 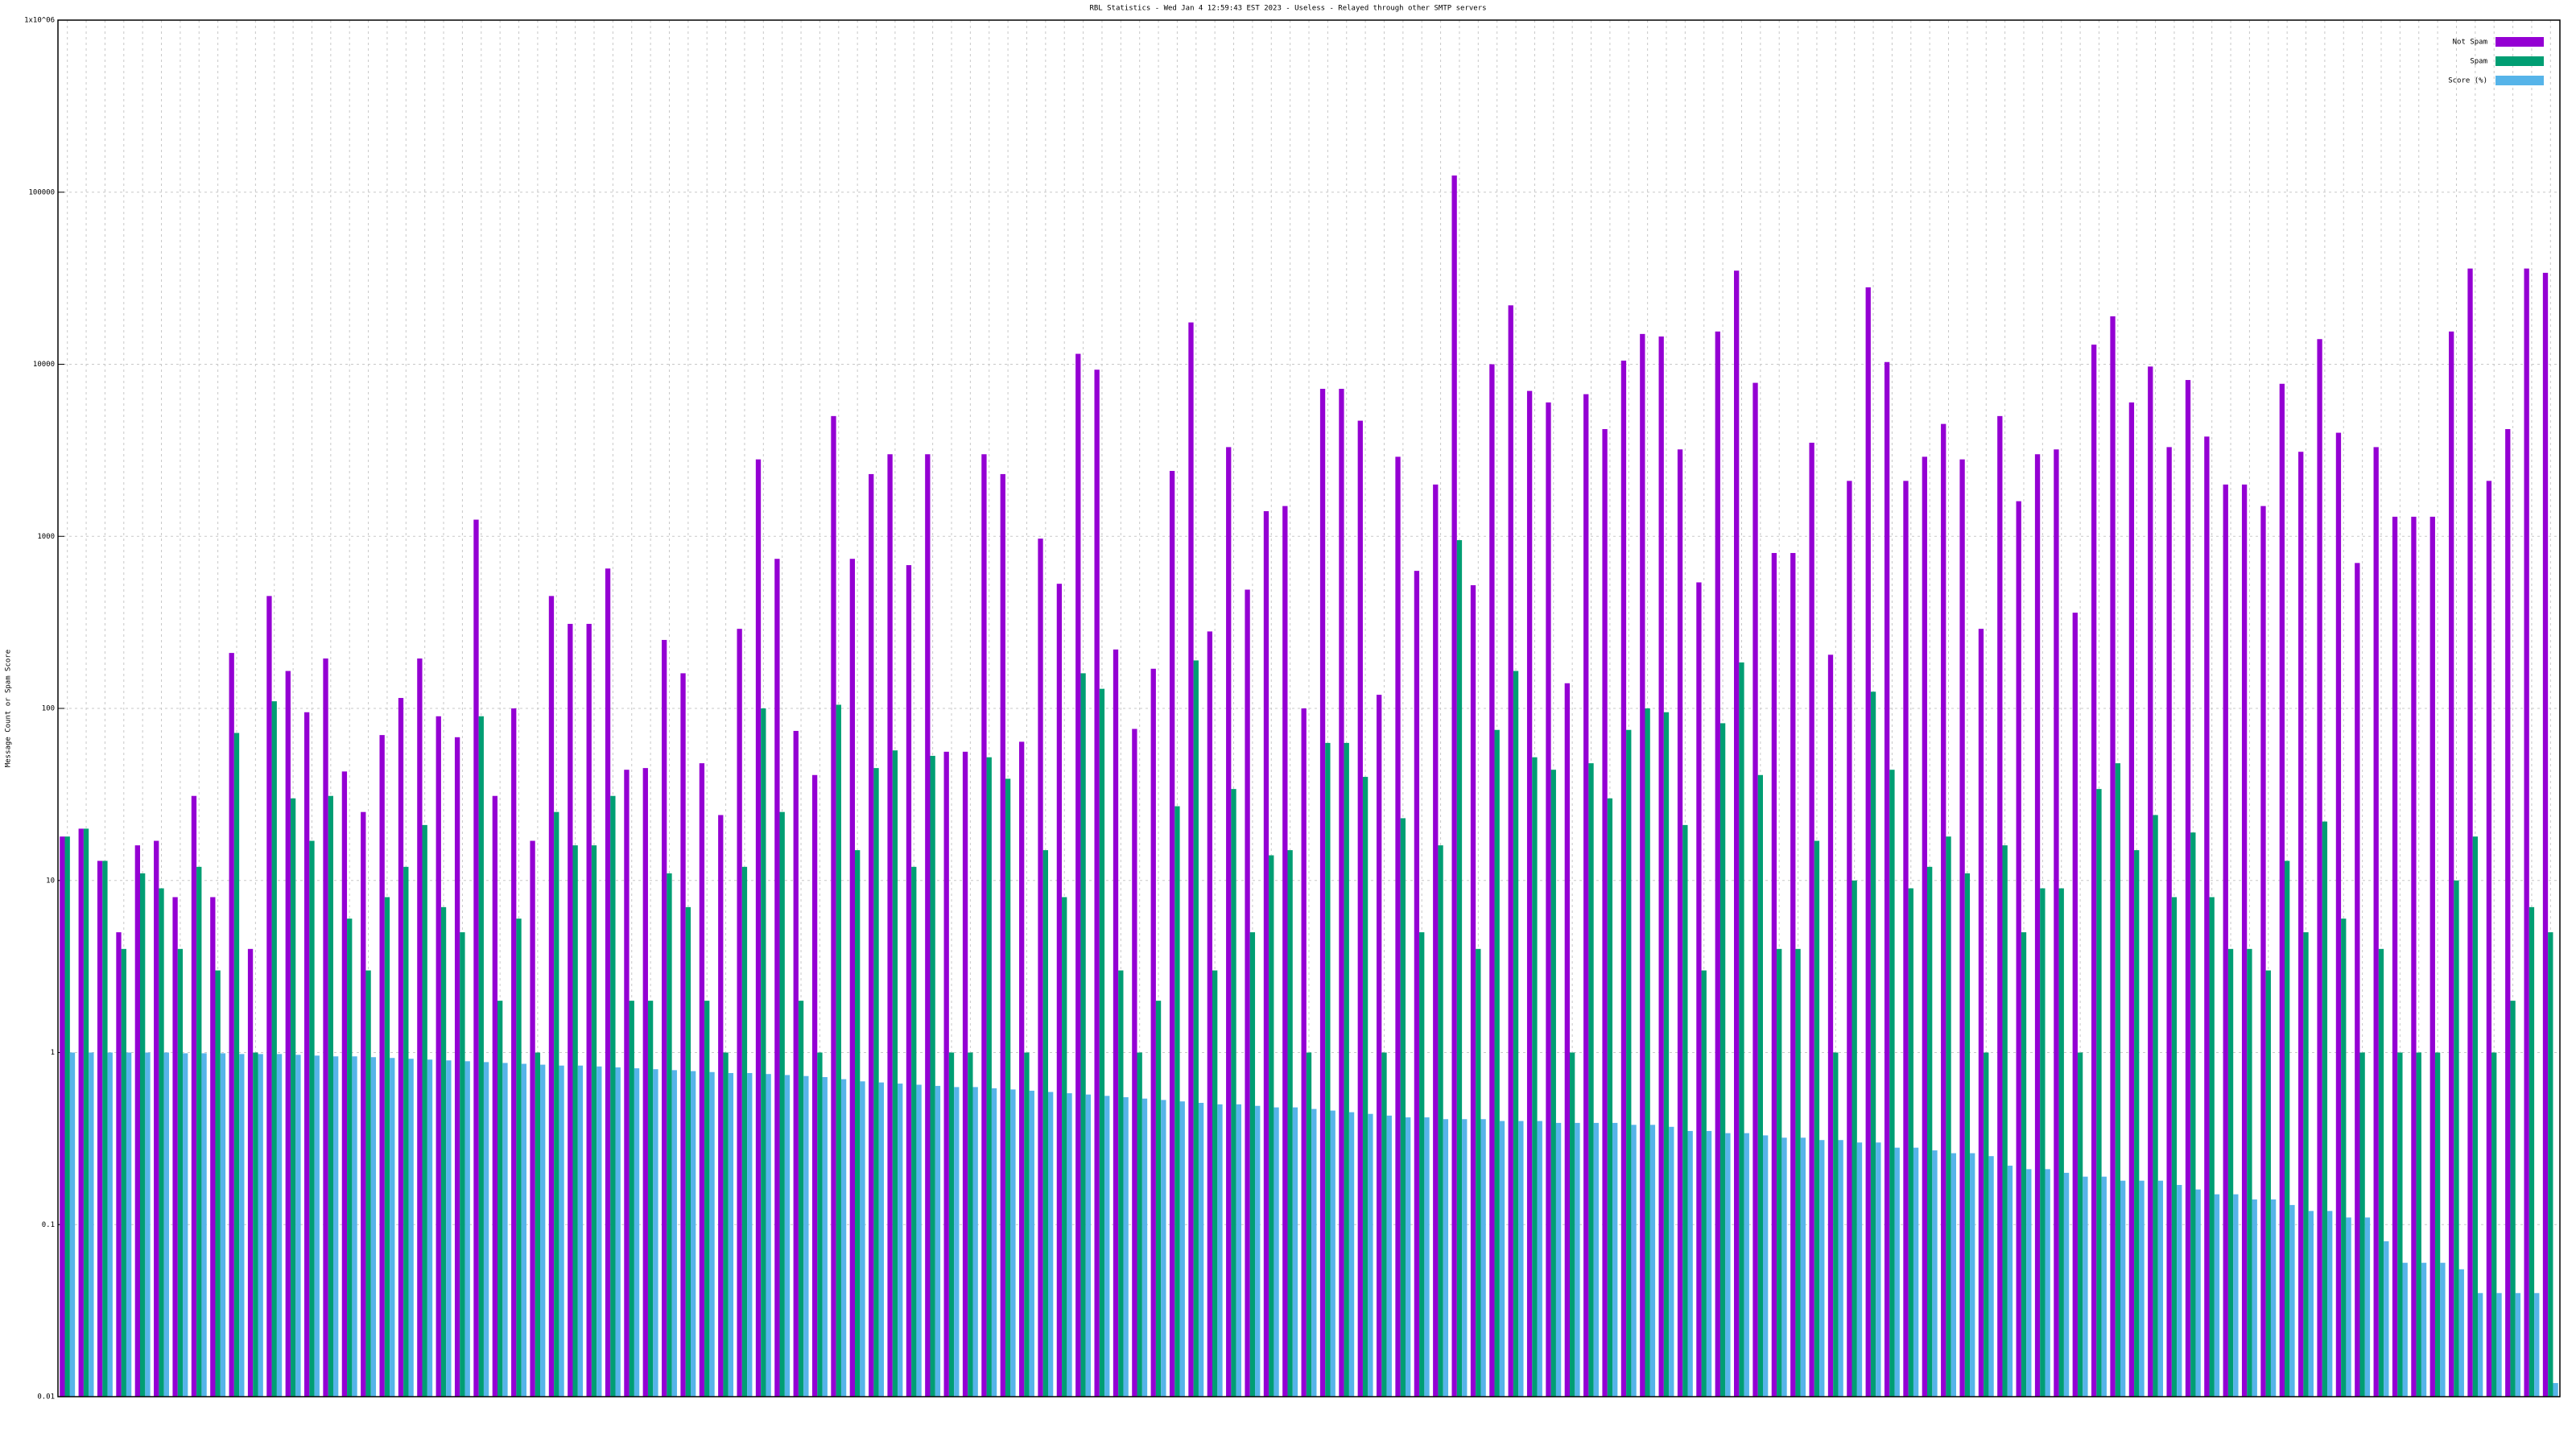 I want to click on y-tick-label: 10000, so click(x=44, y=365).